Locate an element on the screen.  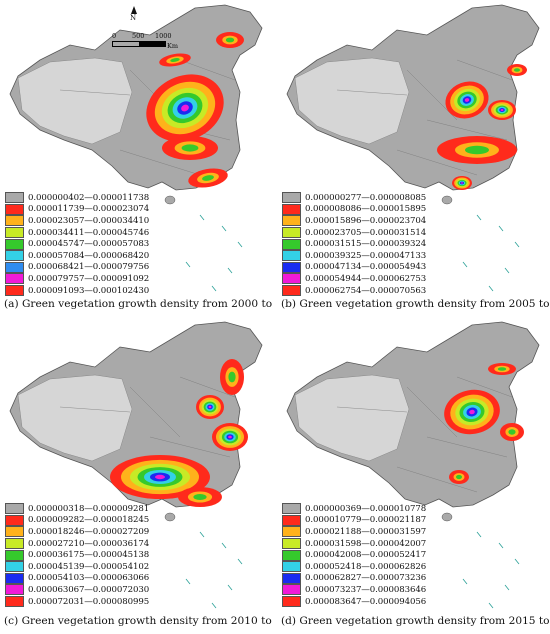
legend-item: 0.000073237—0.000083646 is located at coordinates (354, 590).